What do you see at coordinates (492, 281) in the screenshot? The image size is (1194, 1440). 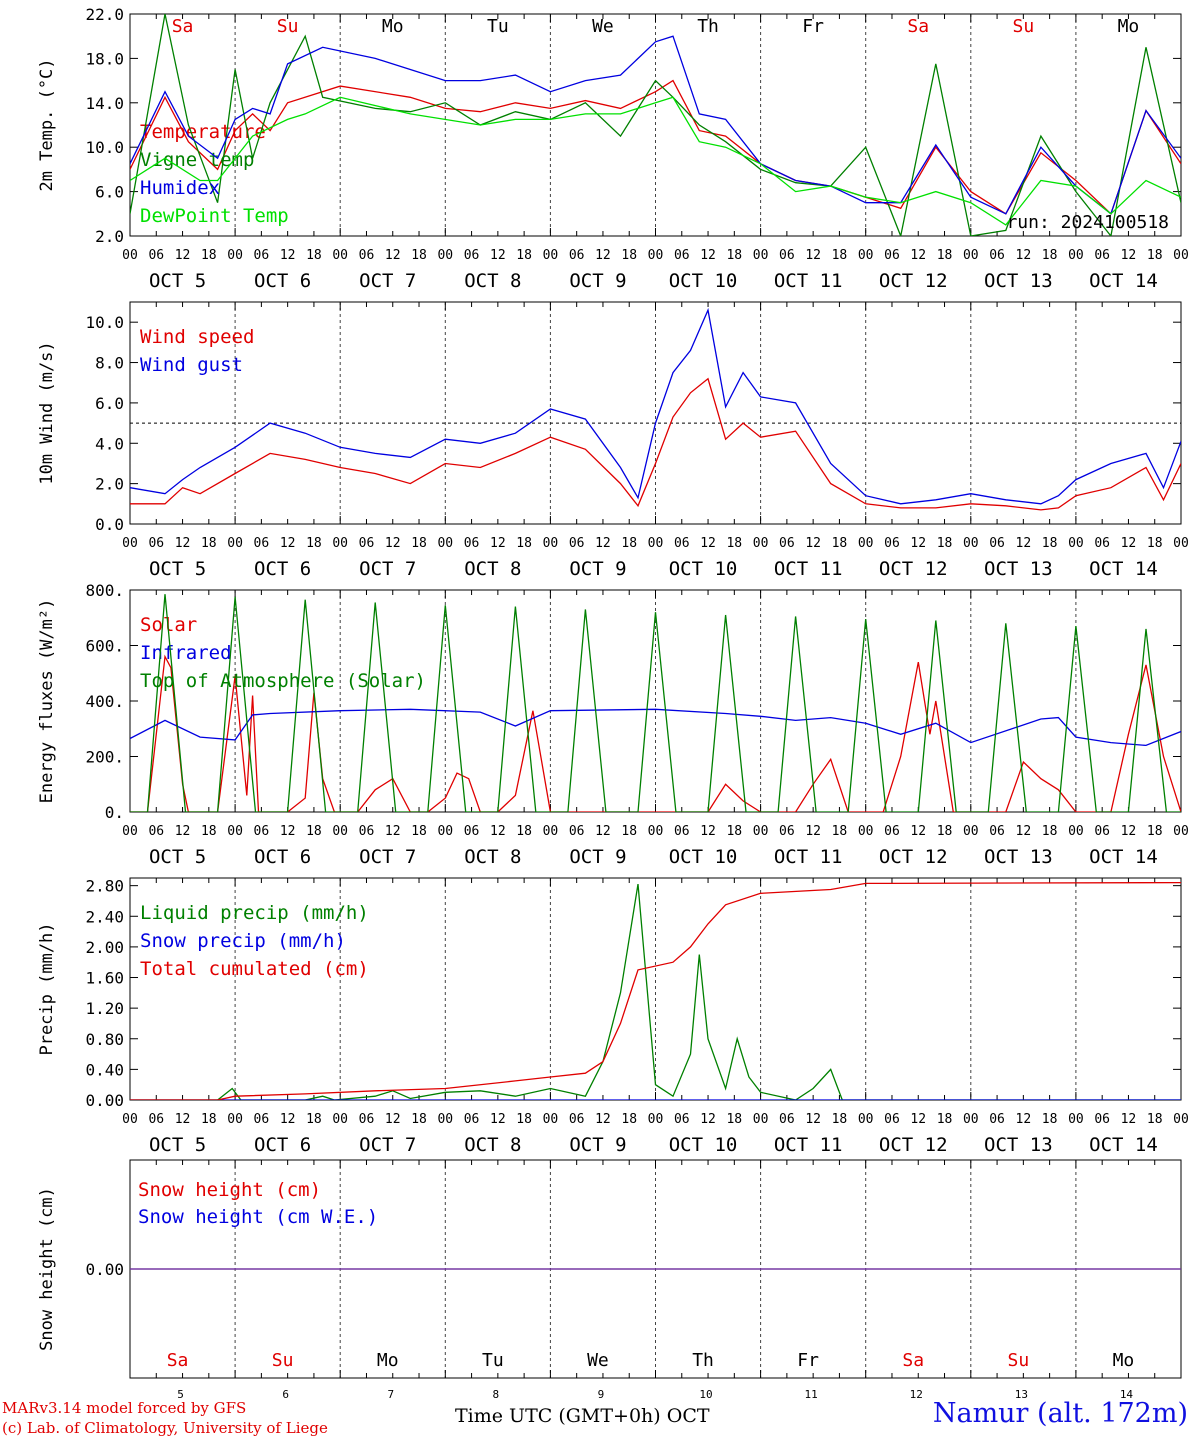 I see `date-label: OCT 8` at bounding box center [492, 281].